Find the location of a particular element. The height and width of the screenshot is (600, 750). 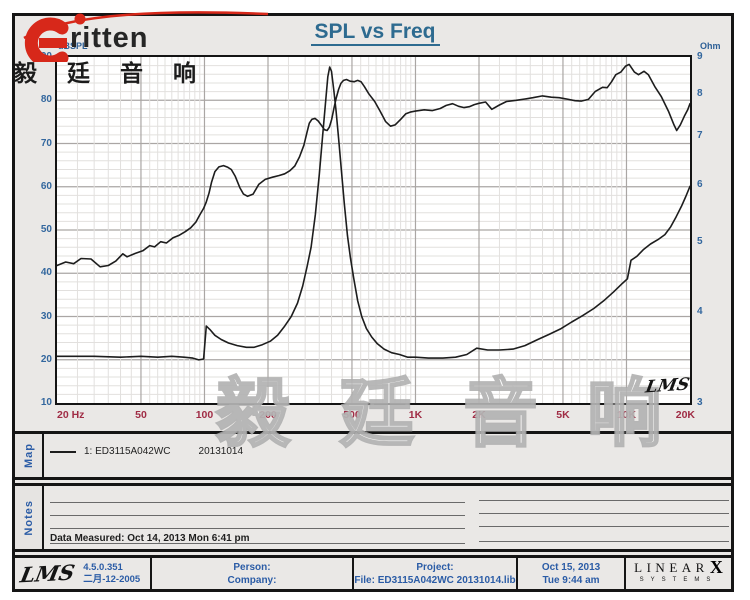

footer-linearx-cell: LINEAR X SYSTEMS is located at coordinates (677, 573).